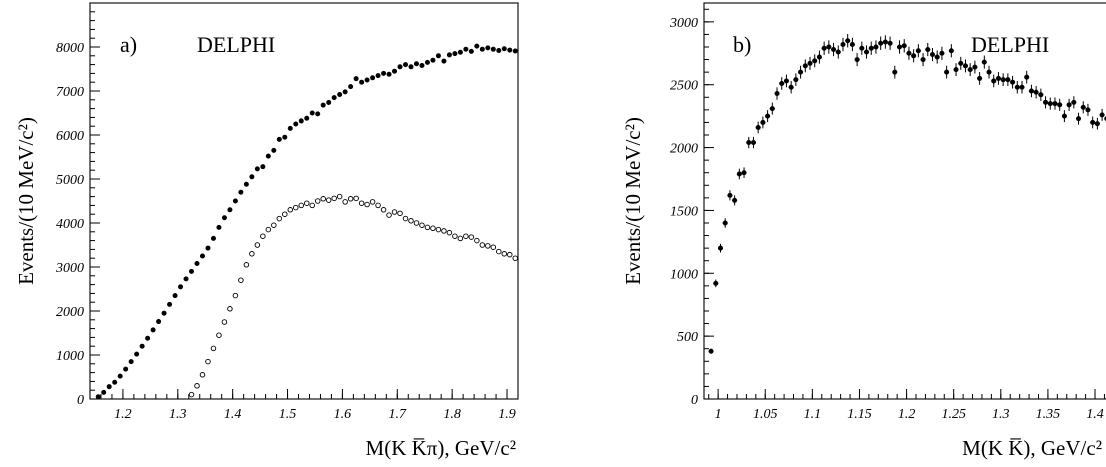 This screenshot has width=1106, height=467. Describe the element at coordinates (907, 414) in the screenshot. I see `panel-b-x-tick-label: 1.2` at that location.